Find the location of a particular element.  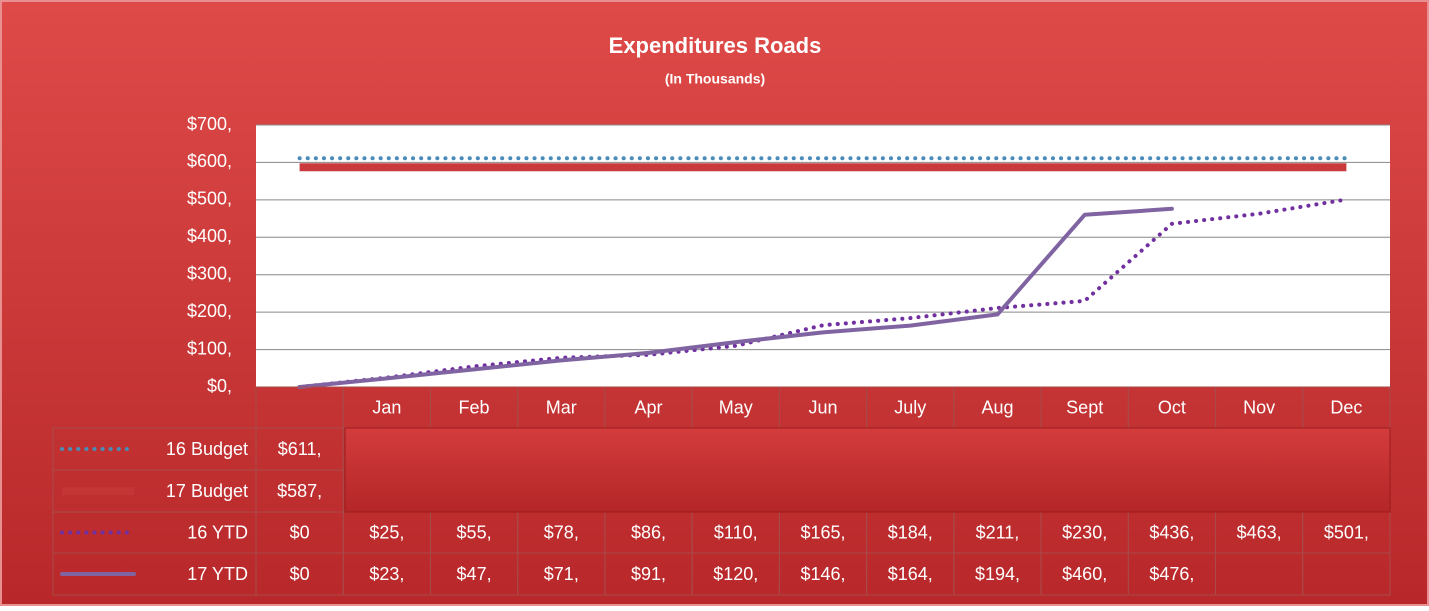

x-tick-label: Jun is located at coordinates (822, 407).